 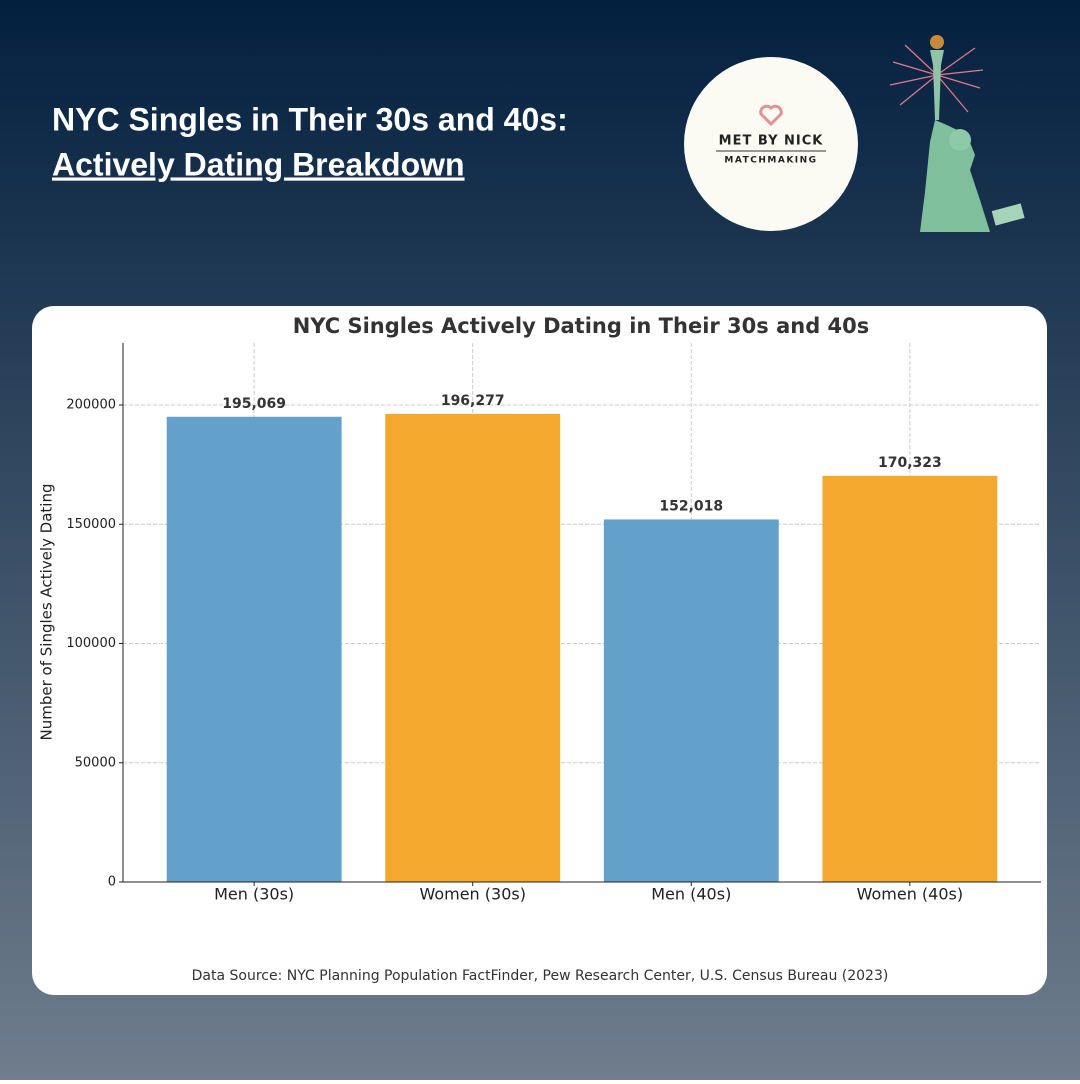 I want to click on y-axis-label: Number of Singles Actively Dating, so click(x=47, y=612).